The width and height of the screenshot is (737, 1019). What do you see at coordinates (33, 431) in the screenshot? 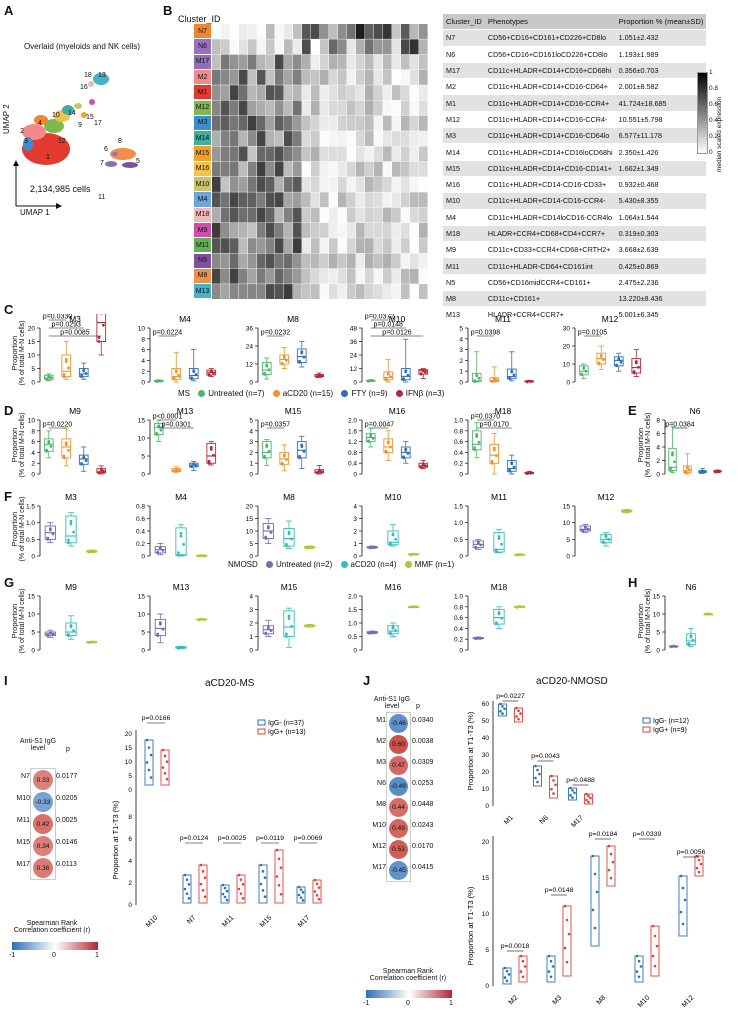
I see `y-tick-label: 8` at bounding box center [33, 431].